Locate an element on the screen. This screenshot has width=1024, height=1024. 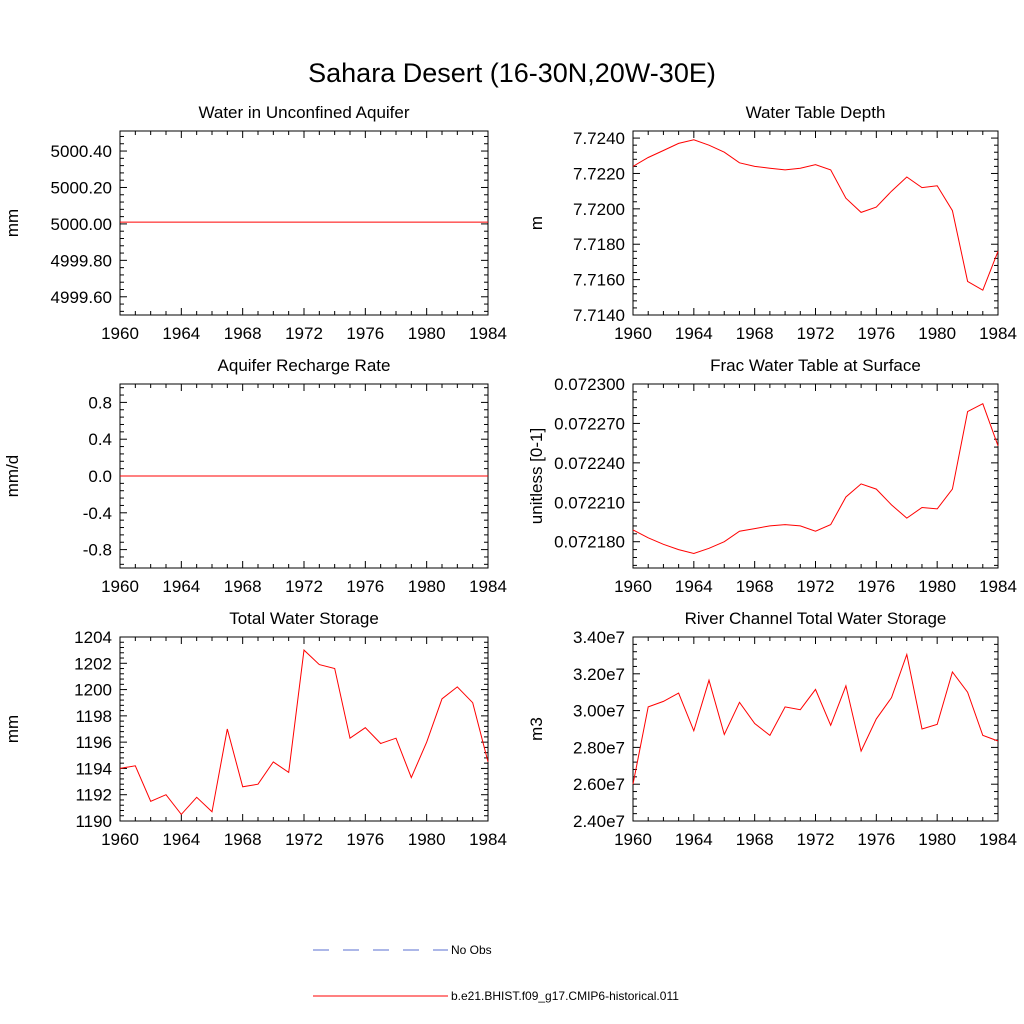
y-tick-label: 3.00e7 is located at coordinates (599, 711).